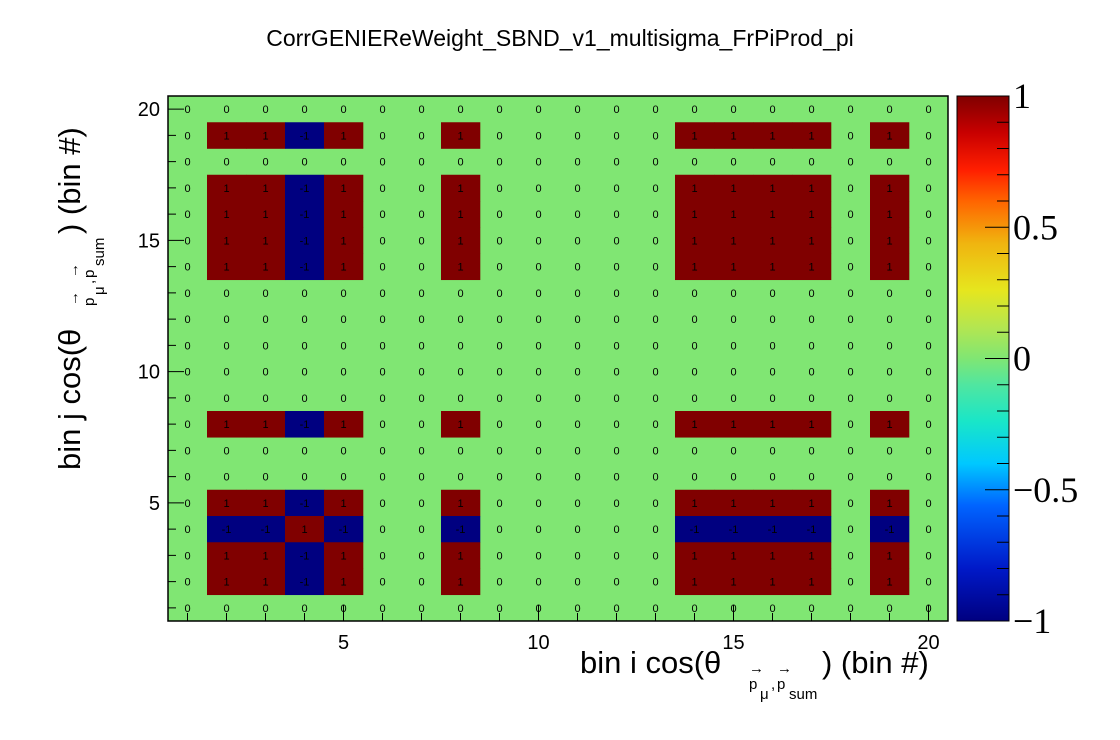  I want to click on x-tick-label: 10, so click(538, 643).